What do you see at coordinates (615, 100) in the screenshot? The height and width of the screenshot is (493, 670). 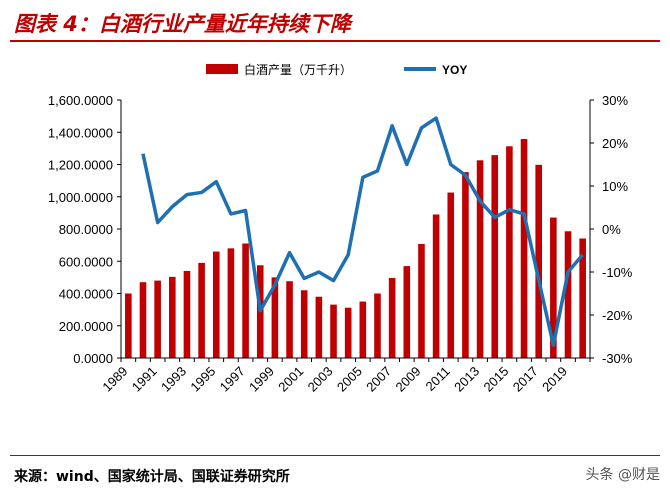 I see `right-tick-label: 30%` at bounding box center [615, 100].